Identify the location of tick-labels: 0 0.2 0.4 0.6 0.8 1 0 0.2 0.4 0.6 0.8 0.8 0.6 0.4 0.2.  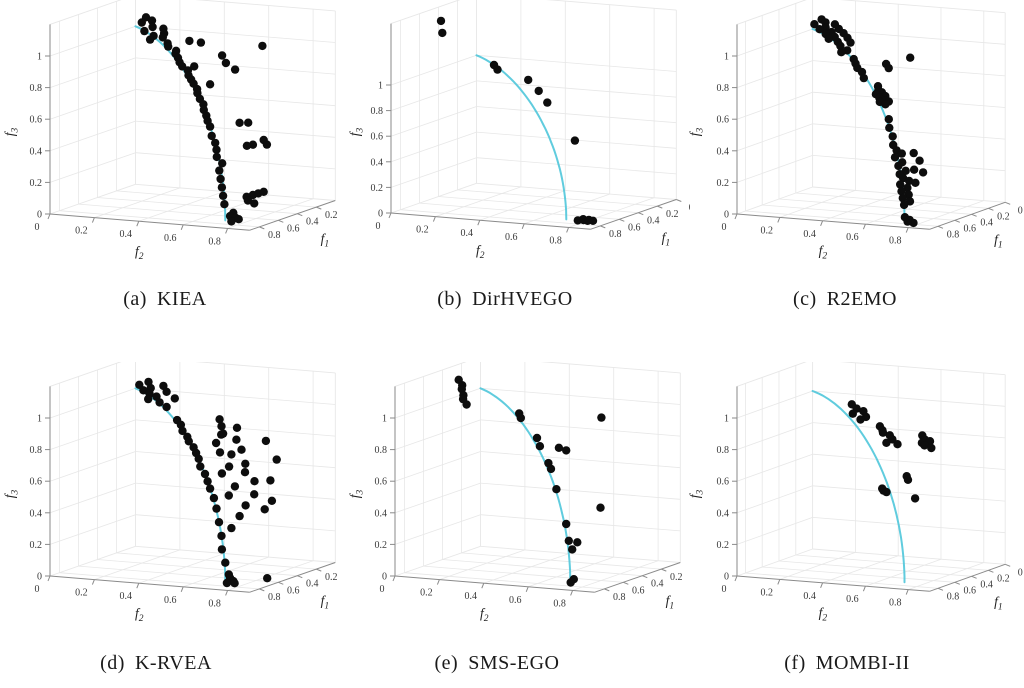
(184, 150).